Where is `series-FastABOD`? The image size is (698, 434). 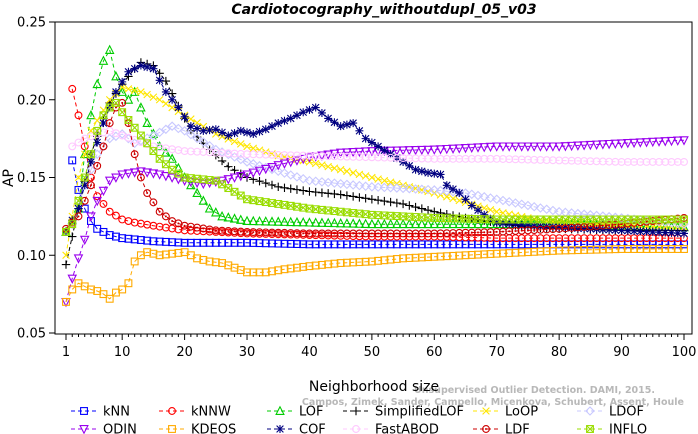 series-FastABOD is located at coordinates (378, 146).